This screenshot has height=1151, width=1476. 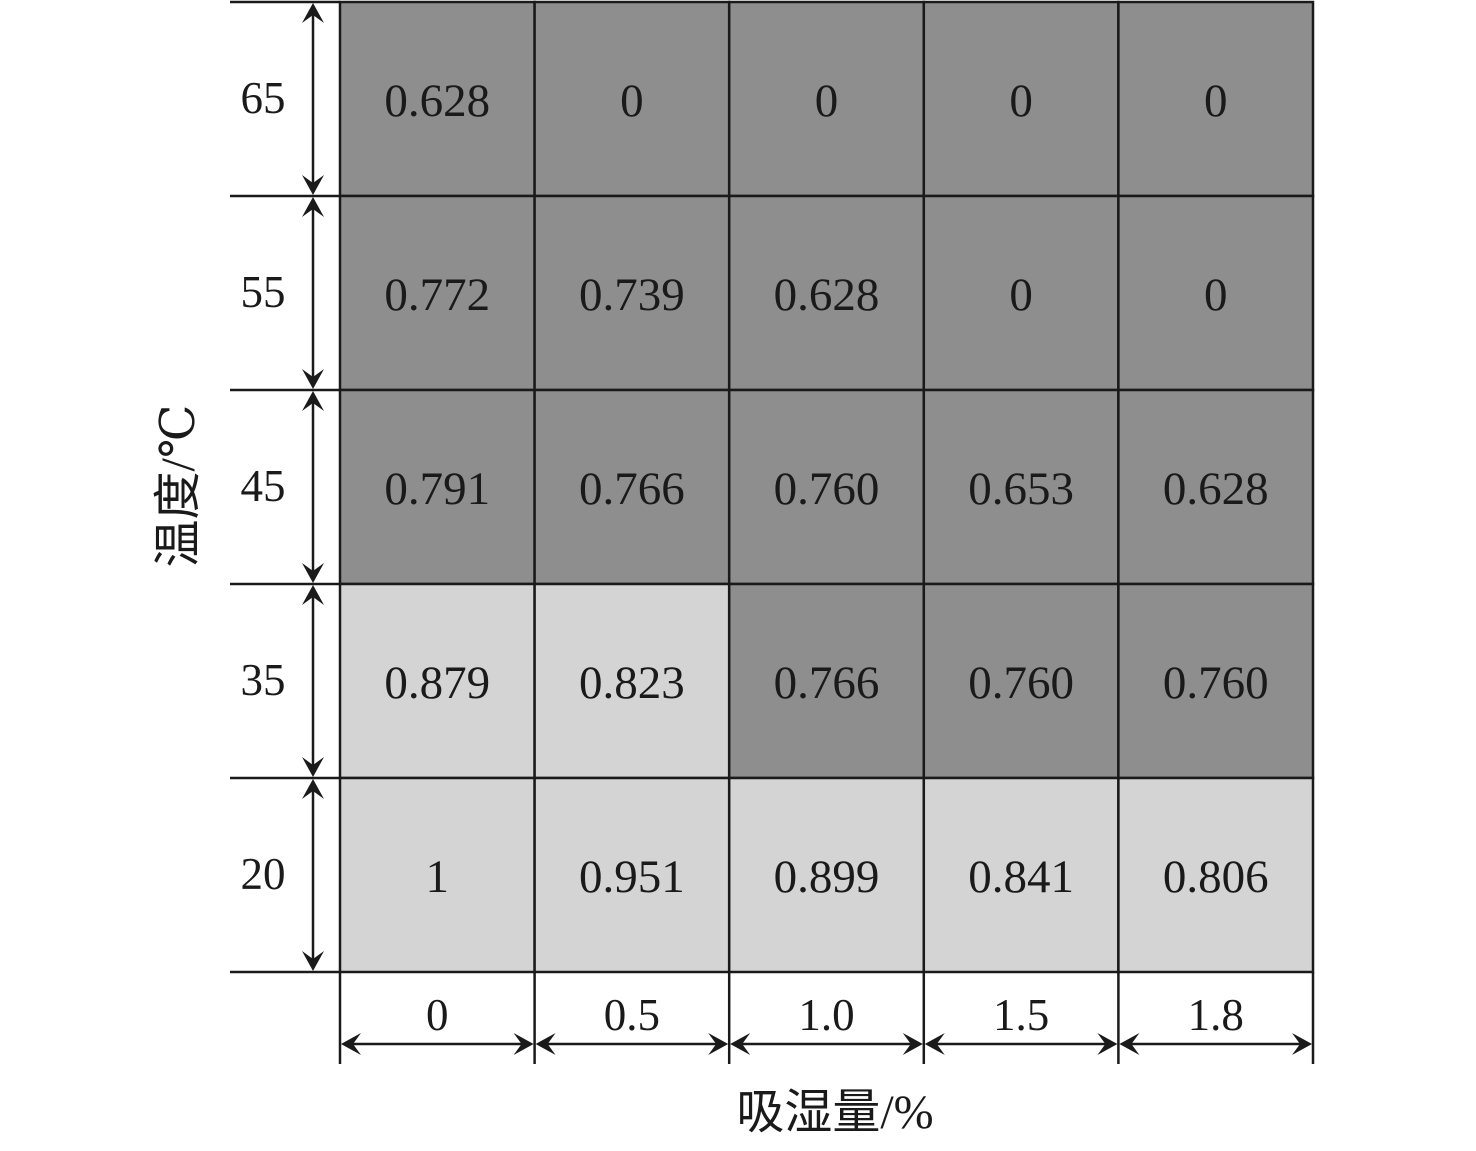 I want to click on cell-value-label: 0.791, so click(x=437, y=489).